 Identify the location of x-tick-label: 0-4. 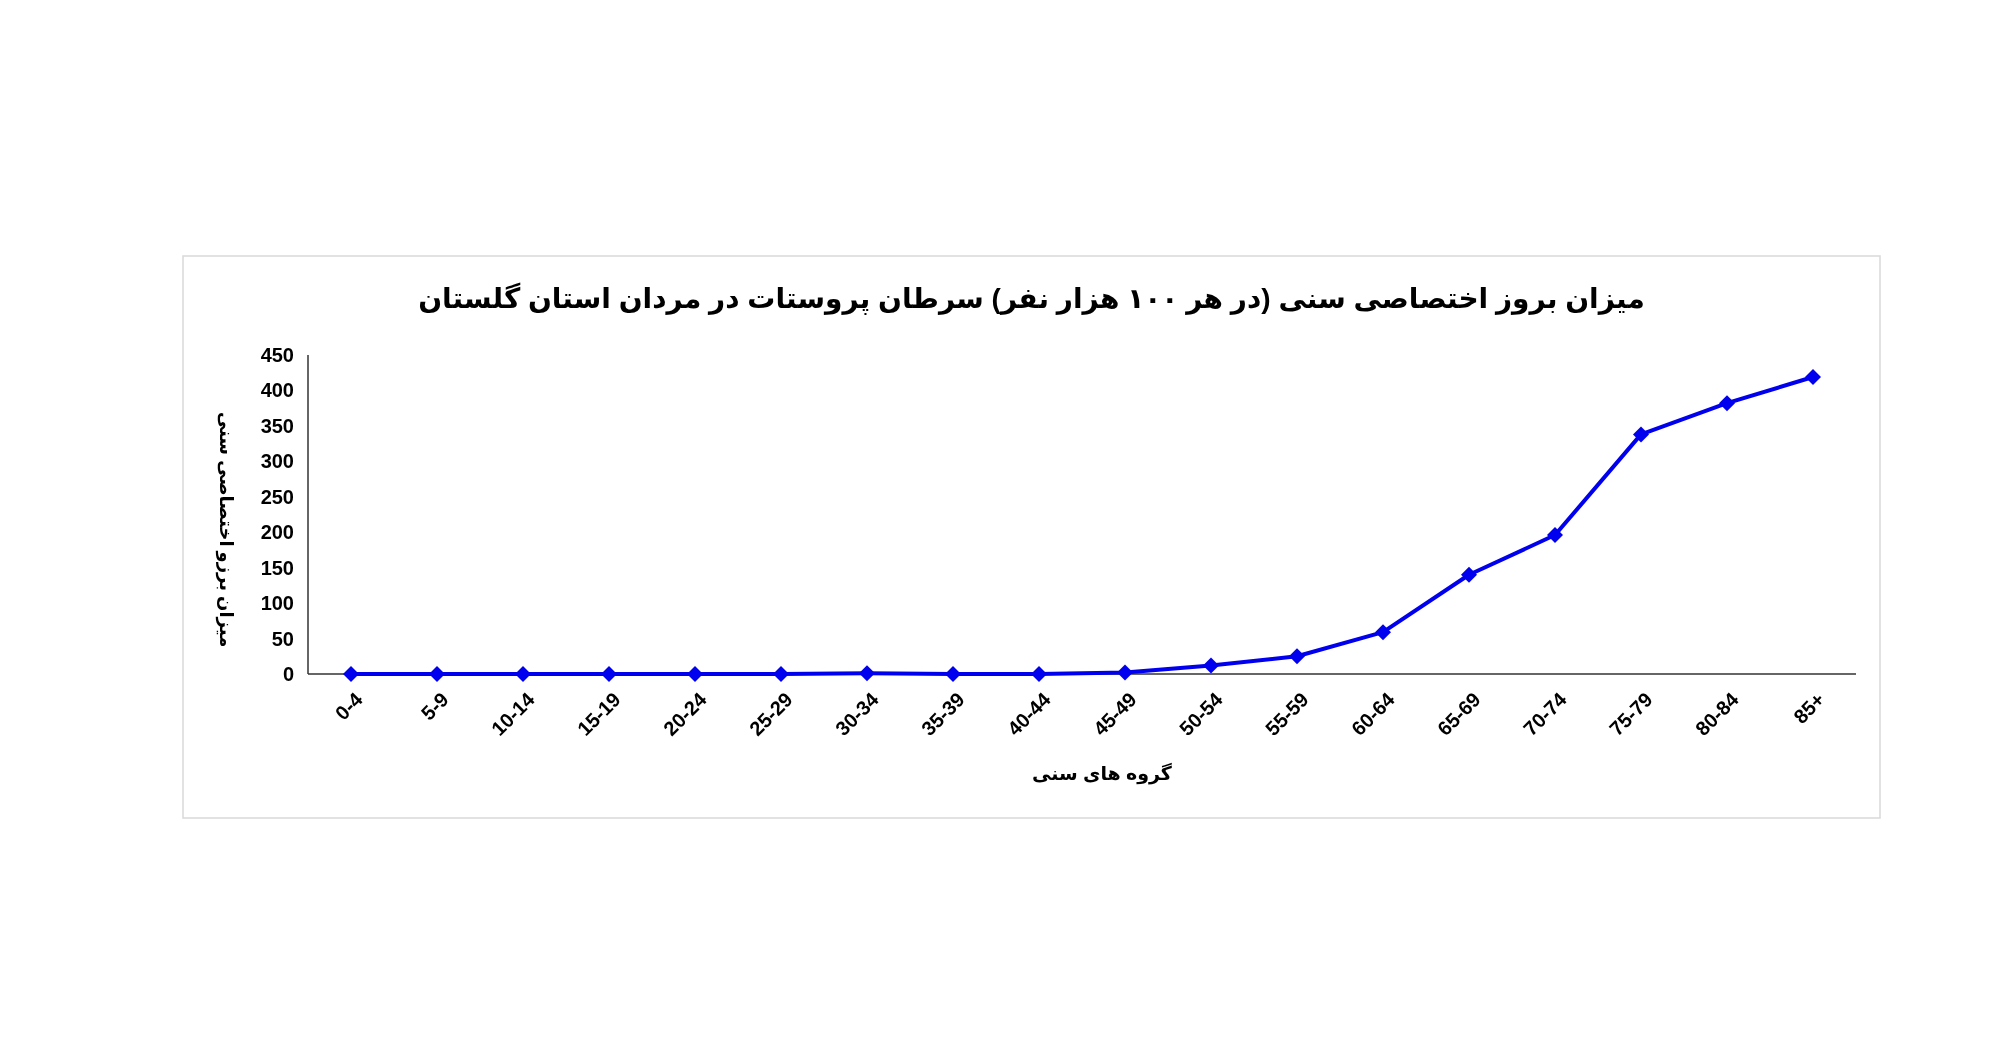
(349, 706).